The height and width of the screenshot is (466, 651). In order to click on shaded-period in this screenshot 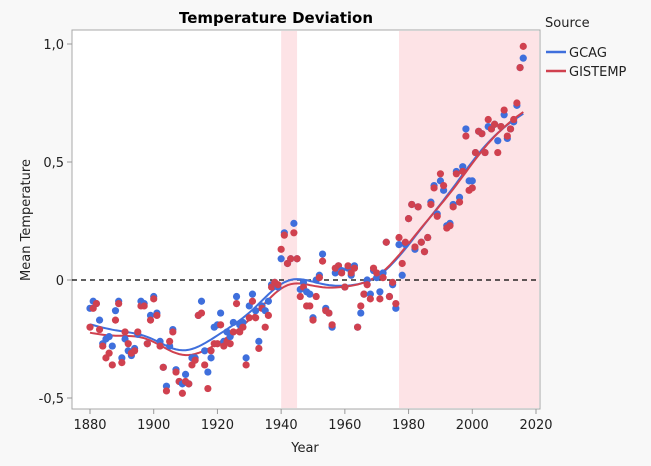, I will do `click(289, 219)`.